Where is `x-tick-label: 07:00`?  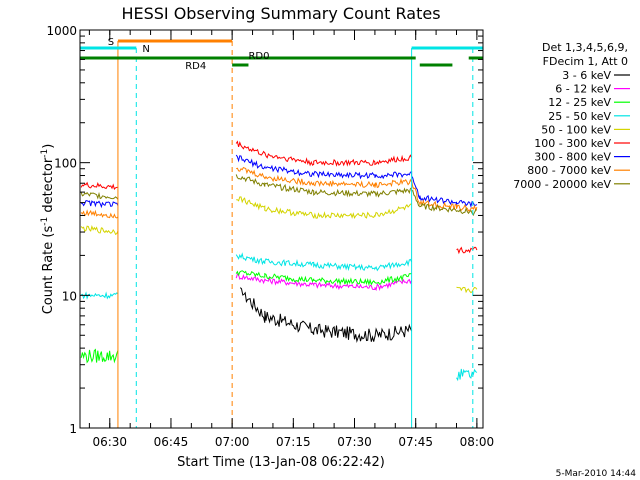
x-tick-label: 07:00 is located at coordinates (232, 442).